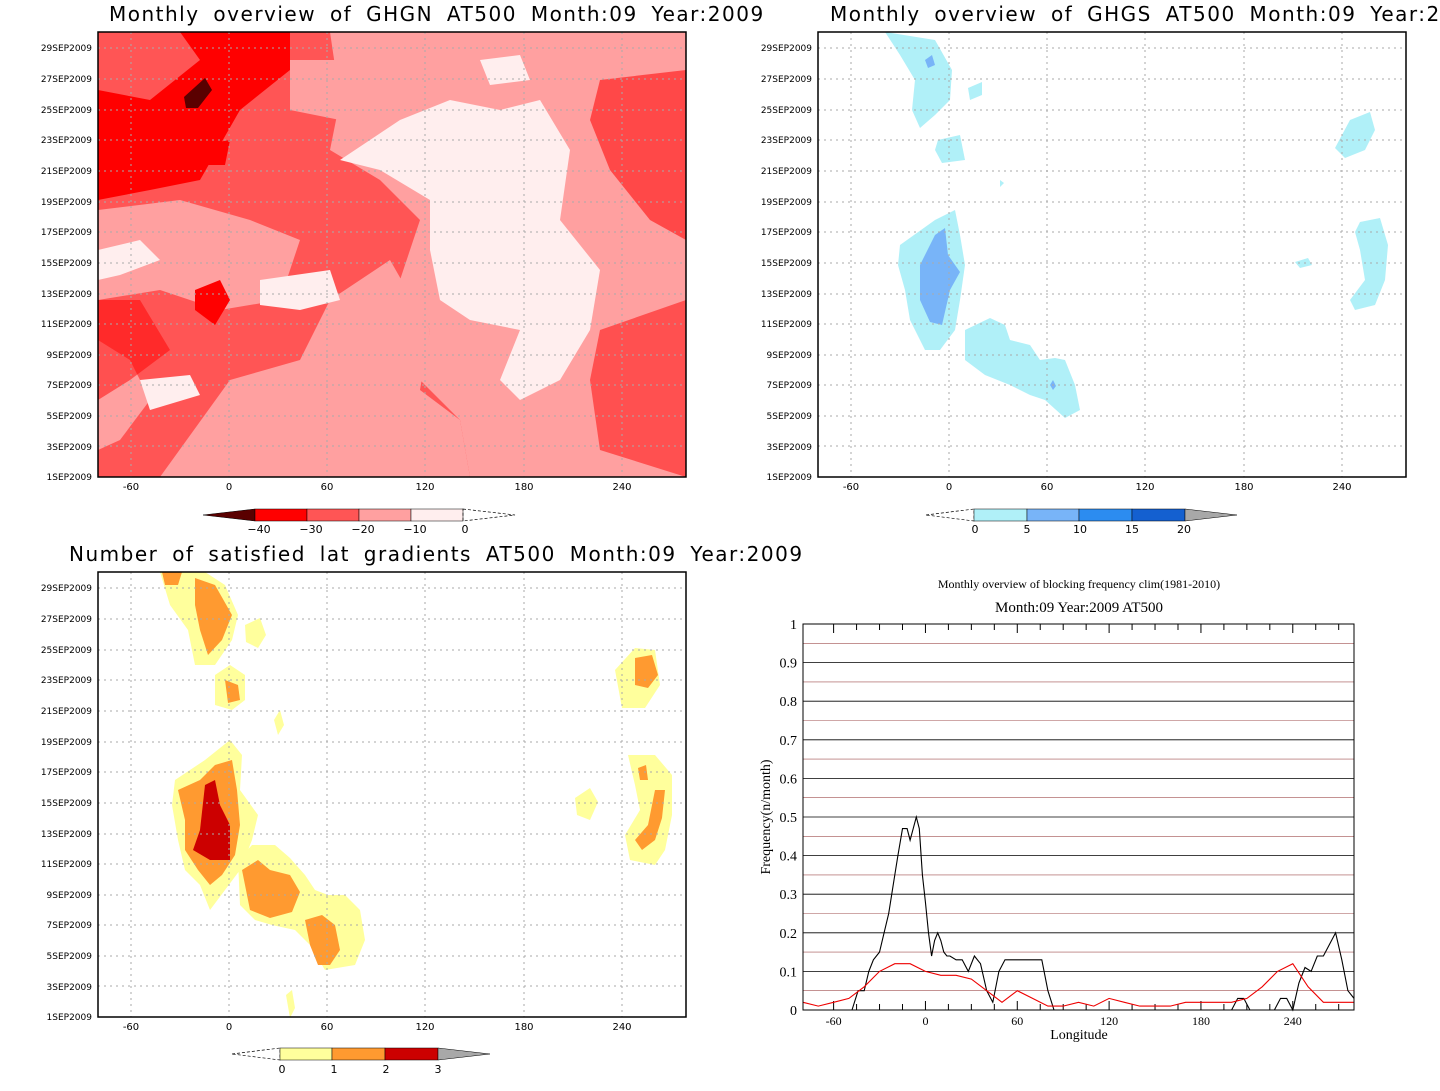  What do you see at coordinates (786, 80) in the screenshot?
I see `date-tick: 27SEP2009` at bounding box center [786, 80].